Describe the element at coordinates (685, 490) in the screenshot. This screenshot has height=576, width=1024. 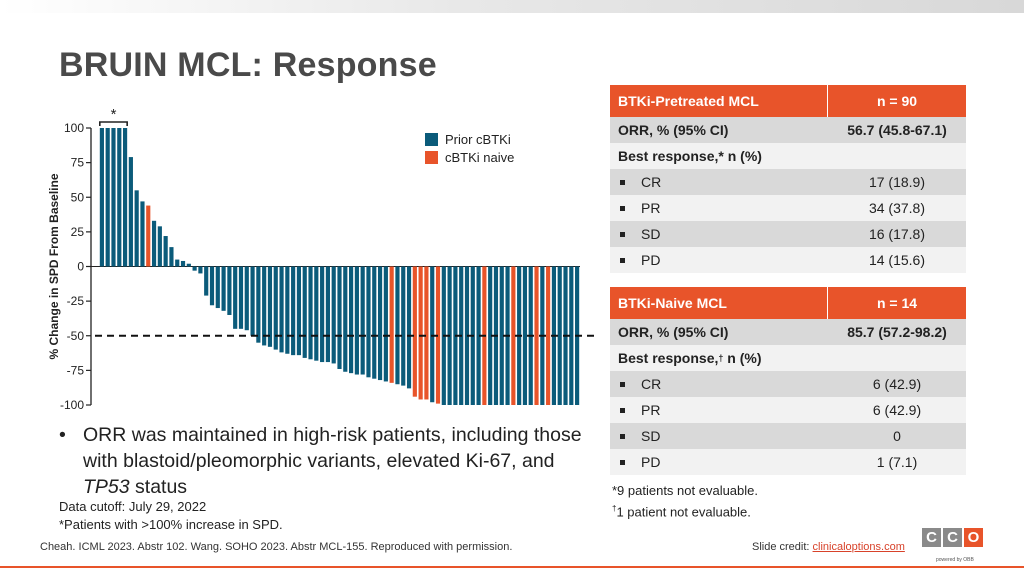
I see `footnote-pretreated: *9 patients not evaluable.` at that location.